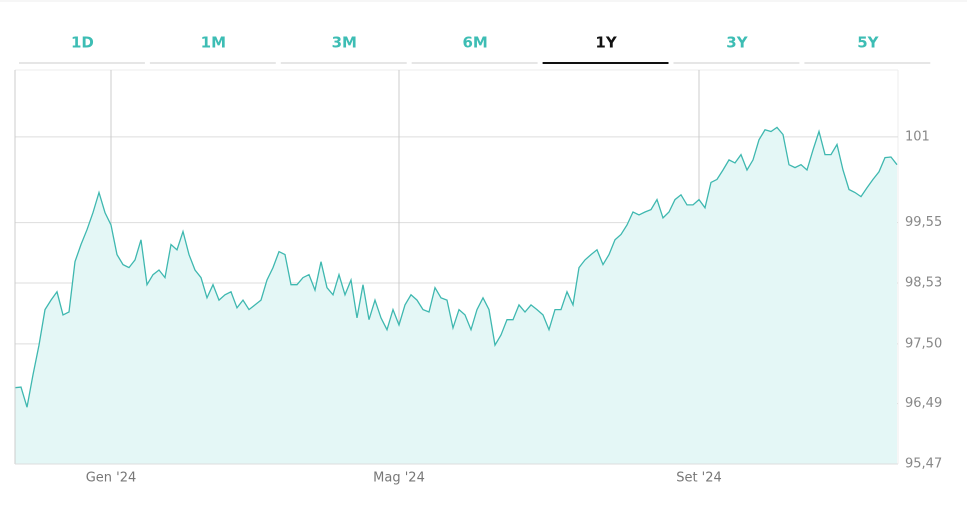  What do you see at coordinates (399, 478) in the screenshot?
I see `x-tick-label: Mag '24` at bounding box center [399, 478].